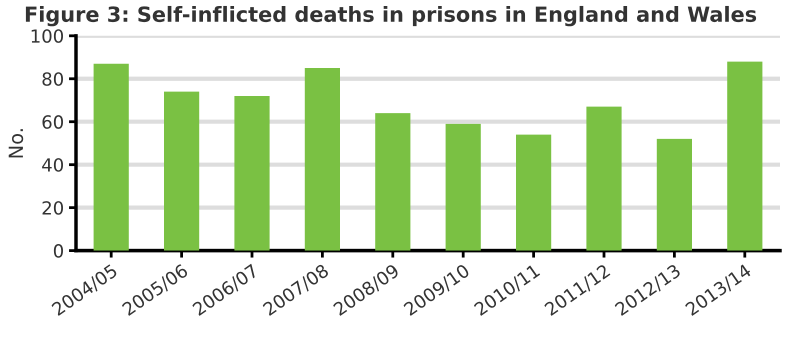 This screenshot has width=800, height=358. I want to click on chart-title: Figure 3: Self-inflicted deaths in prisons in England and Wales, so click(391, 16).